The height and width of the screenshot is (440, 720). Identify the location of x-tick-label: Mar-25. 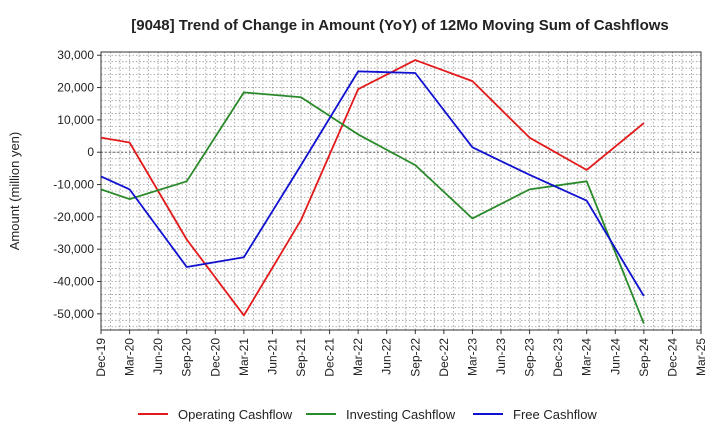
(701, 357).